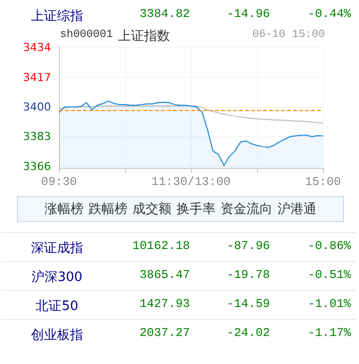  What do you see at coordinates (328, 333) in the screenshot?
I see `text: -1.17%` at bounding box center [328, 333].